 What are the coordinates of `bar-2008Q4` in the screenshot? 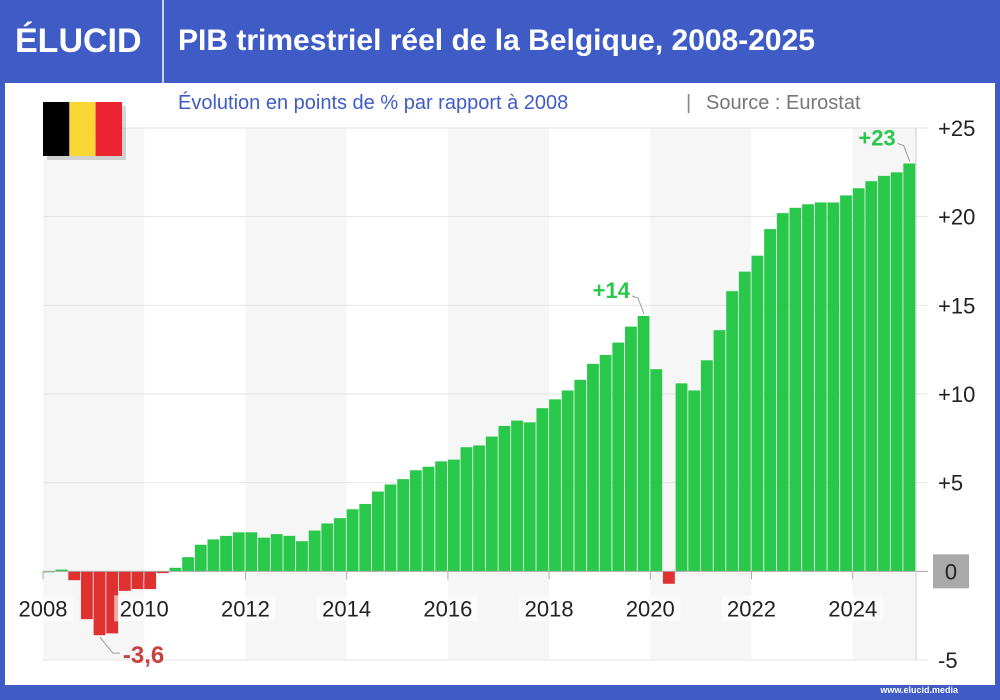 It's located at (86, 595).